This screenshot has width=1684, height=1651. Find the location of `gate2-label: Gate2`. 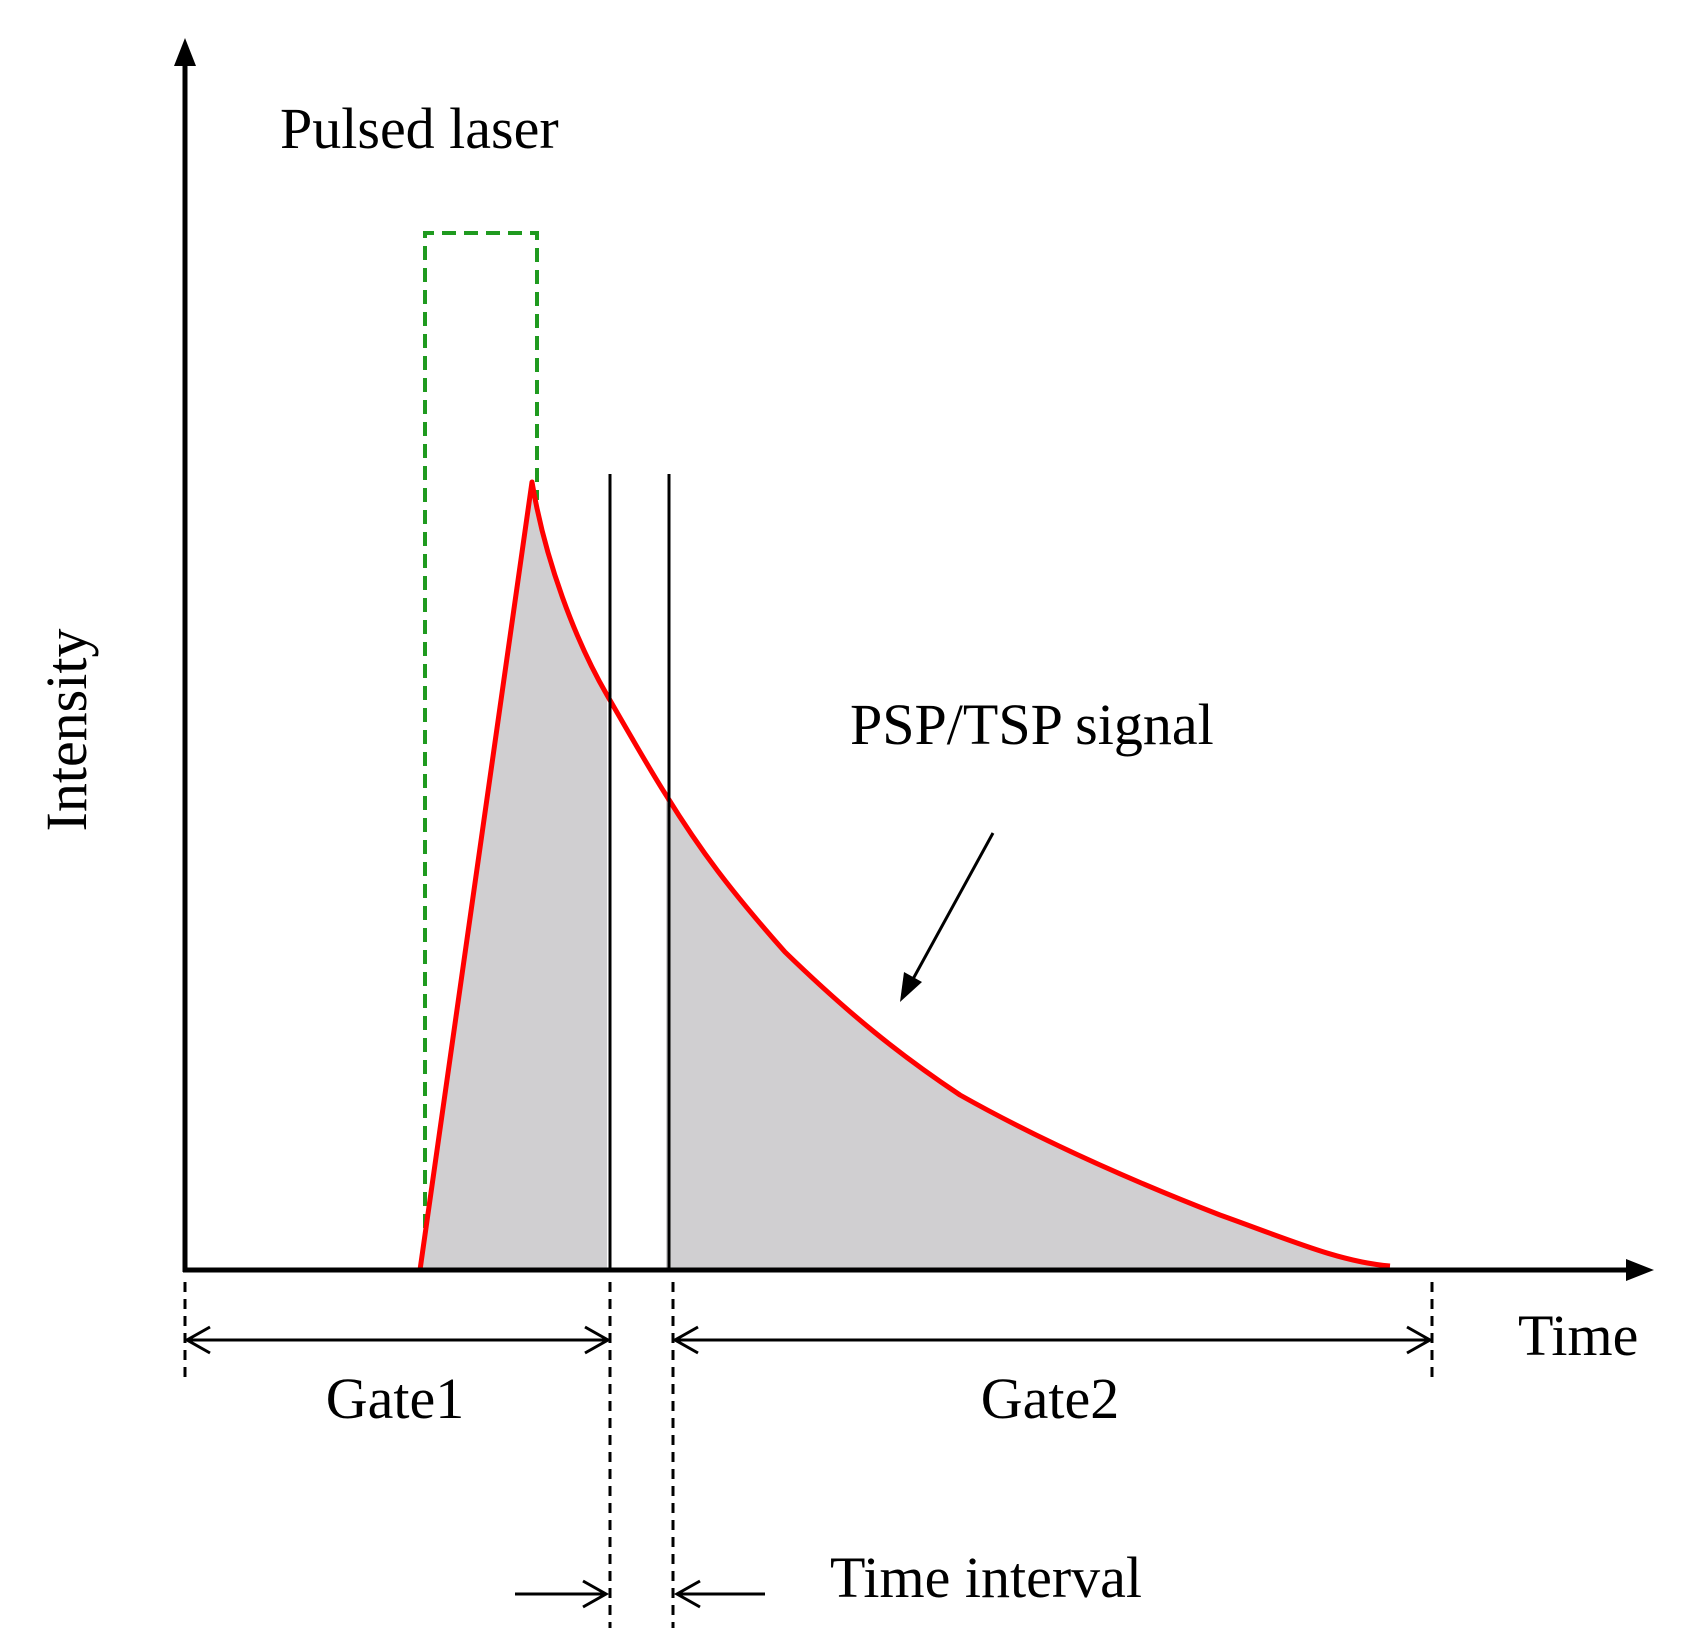

gate2-label: Gate2 is located at coordinates (1050, 1398).